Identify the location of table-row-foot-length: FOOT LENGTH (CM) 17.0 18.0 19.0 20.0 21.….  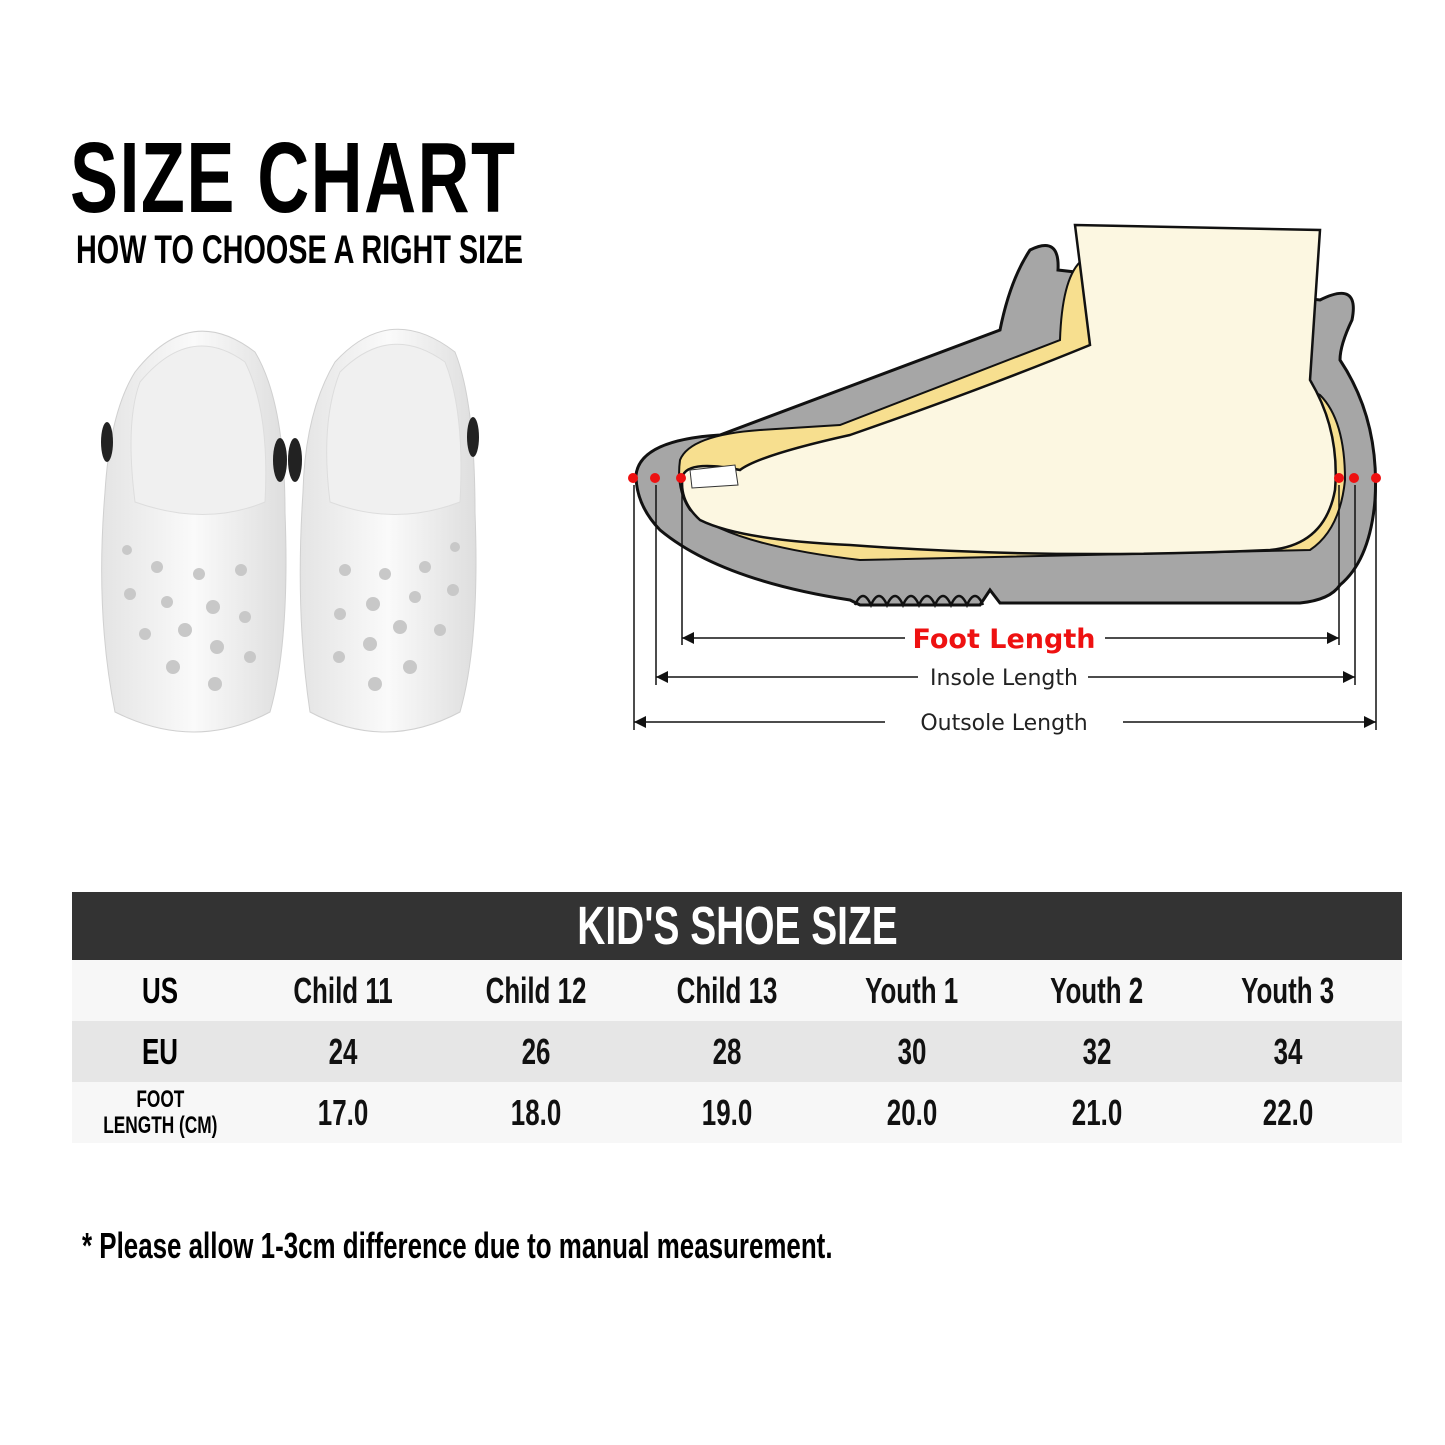
(737, 1112).